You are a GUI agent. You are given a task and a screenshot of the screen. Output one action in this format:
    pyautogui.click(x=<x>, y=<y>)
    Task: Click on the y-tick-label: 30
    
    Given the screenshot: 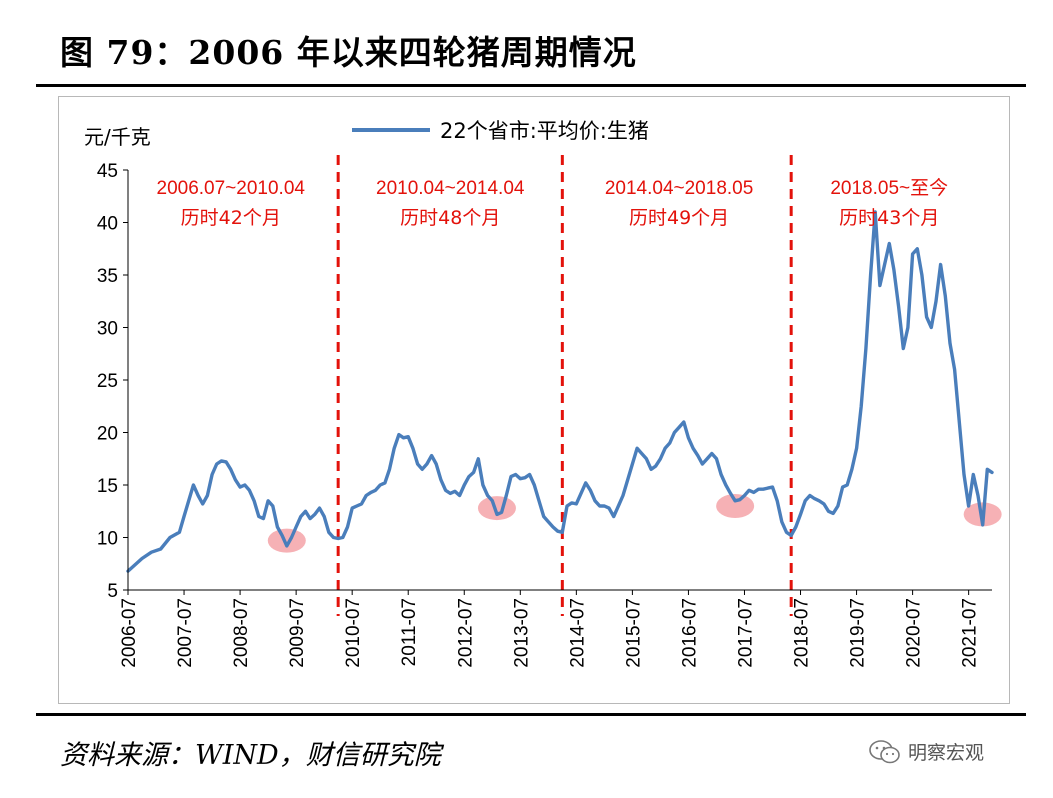 What is the action you would take?
    pyautogui.click(x=107, y=329)
    